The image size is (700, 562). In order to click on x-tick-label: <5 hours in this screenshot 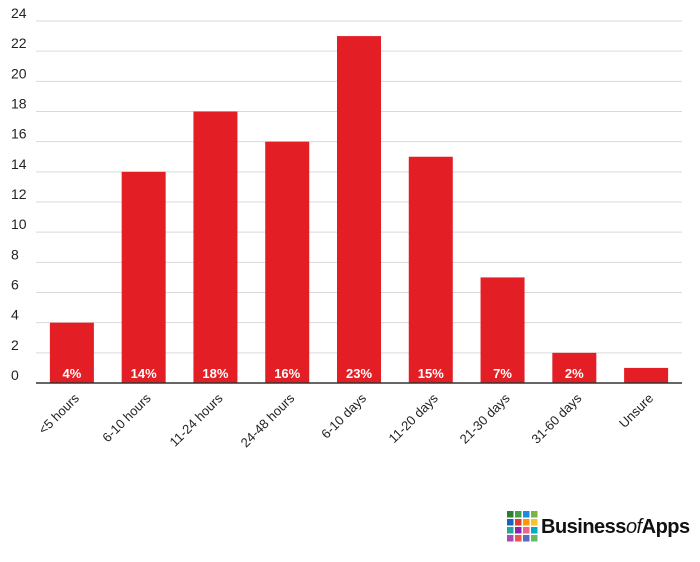, I will do `click(58, 413)`.